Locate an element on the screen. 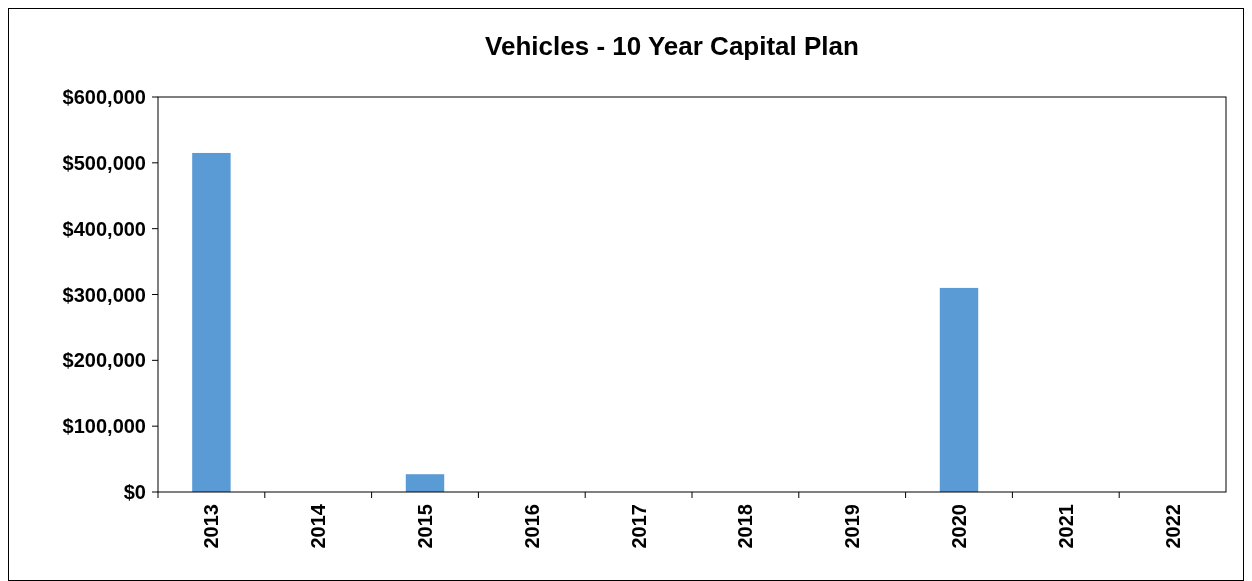 This screenshot has width=1252, height=581. y-tick-label: $500,000 is located at coordinates (104, 162).